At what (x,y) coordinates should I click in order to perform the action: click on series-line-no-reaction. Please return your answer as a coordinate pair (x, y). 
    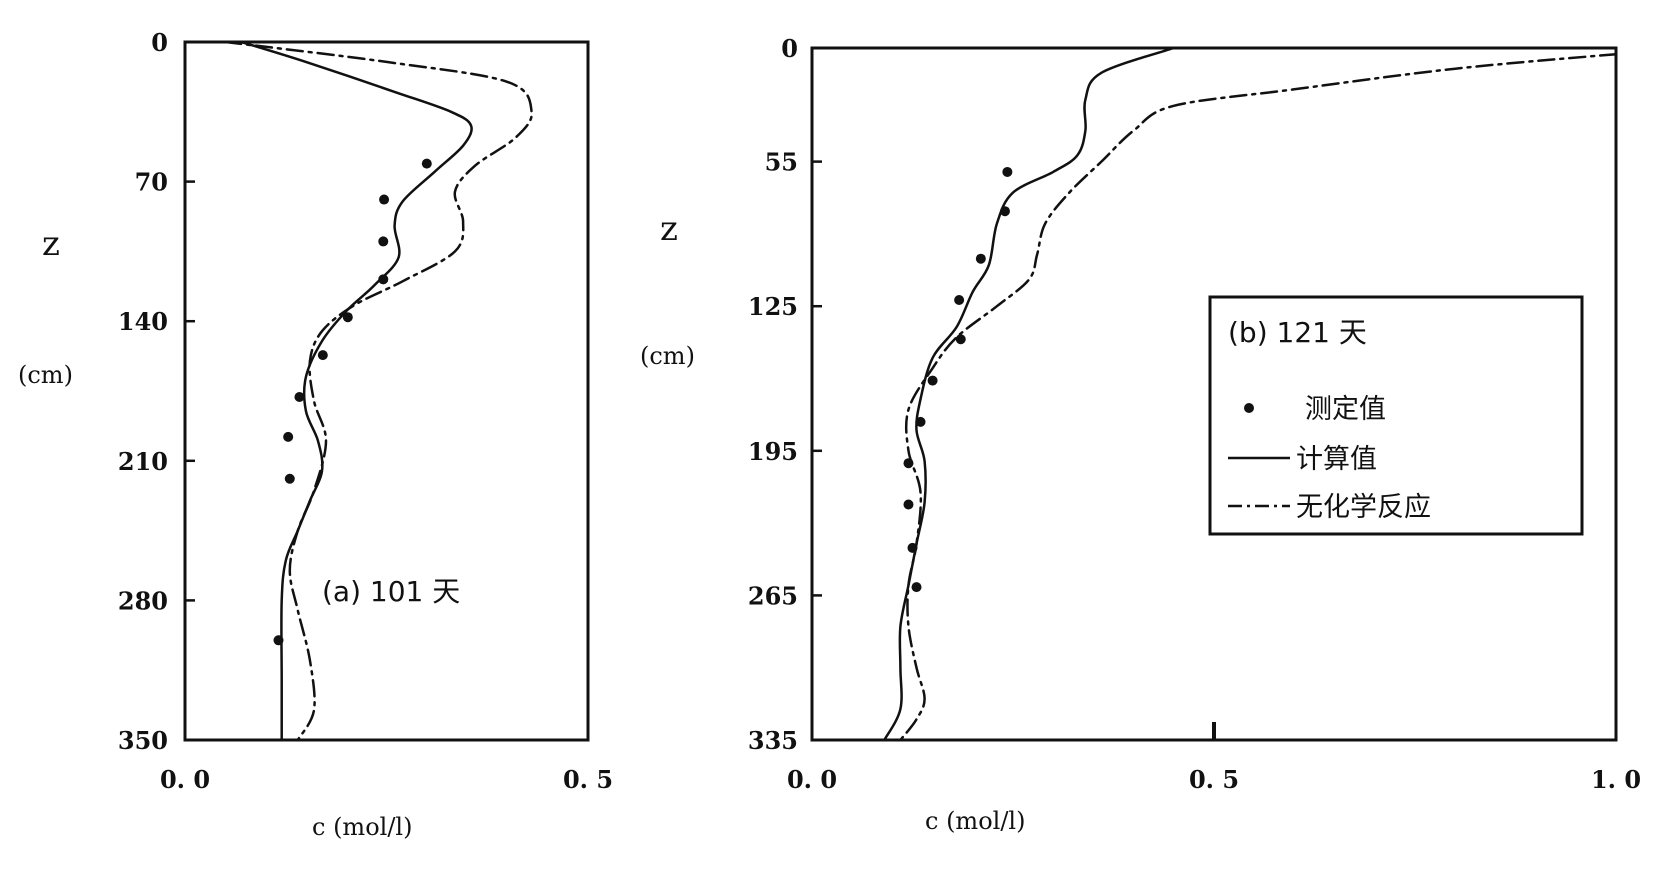
    Looking at the image, I should click on (378, 391).